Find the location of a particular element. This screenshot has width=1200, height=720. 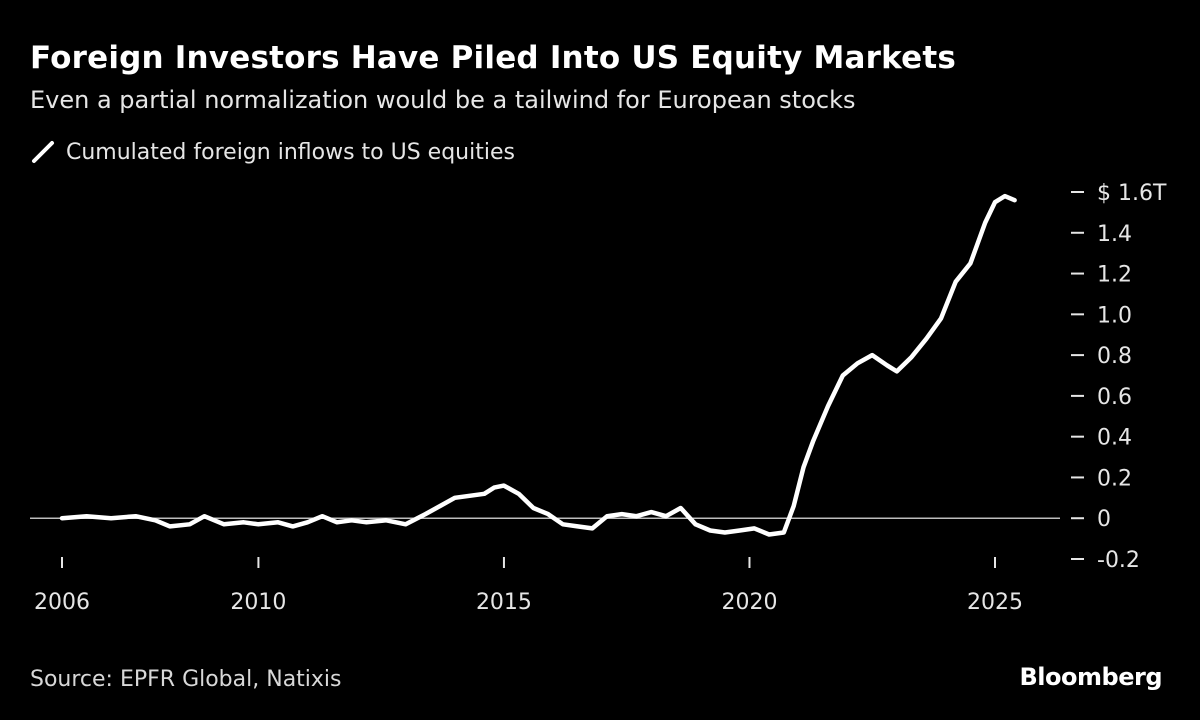

y-tick-label: 0.2 is located at coordinates (1114, 478).